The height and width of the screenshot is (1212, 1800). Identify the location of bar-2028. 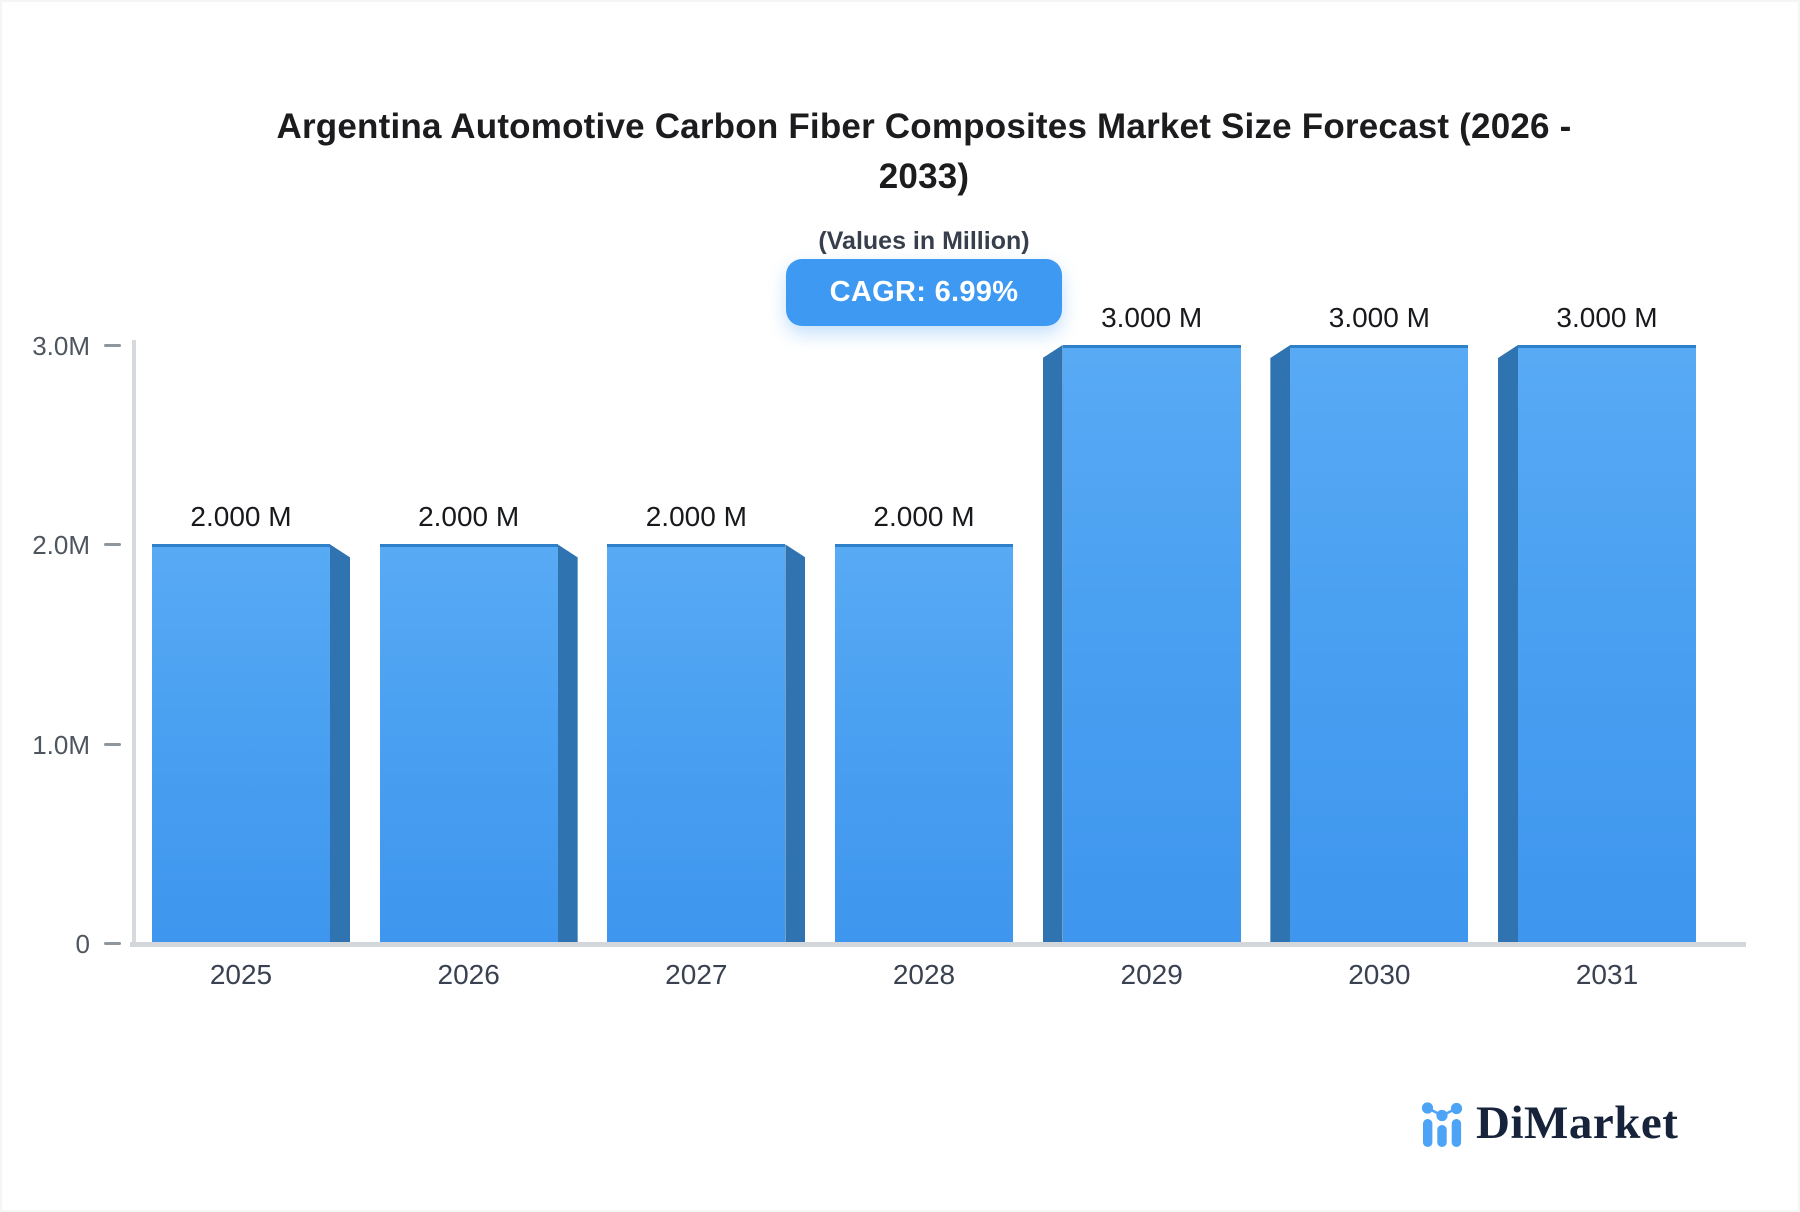
(924, 743).